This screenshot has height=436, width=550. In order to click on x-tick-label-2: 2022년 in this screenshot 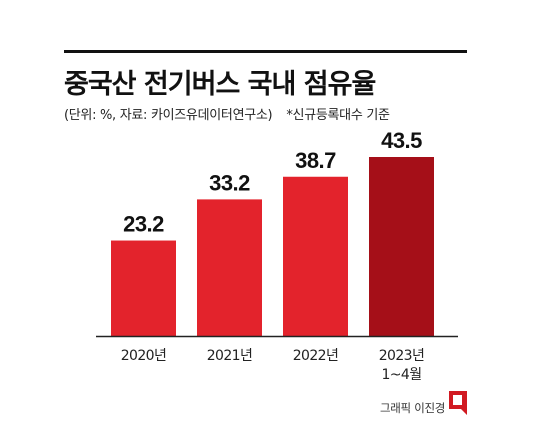, I will do `click(316, 356)`.